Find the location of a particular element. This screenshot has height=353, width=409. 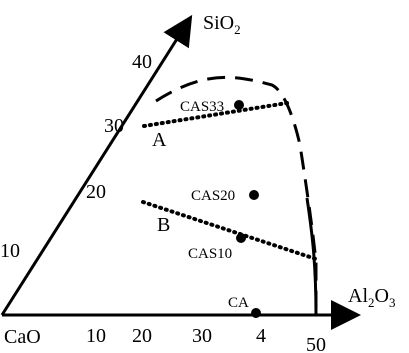

point-label: CAS20 is located at coordinates (213, 196).